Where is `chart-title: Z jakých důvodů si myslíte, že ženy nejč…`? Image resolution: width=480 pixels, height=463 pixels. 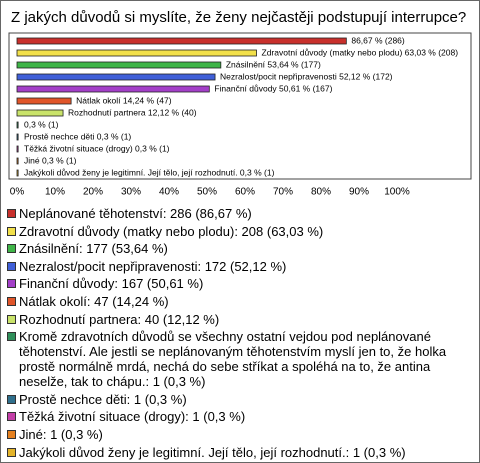 chart-title: Z jakých důvodů si myslíte, že ženy nejč… is located at coordinates (238, 17).